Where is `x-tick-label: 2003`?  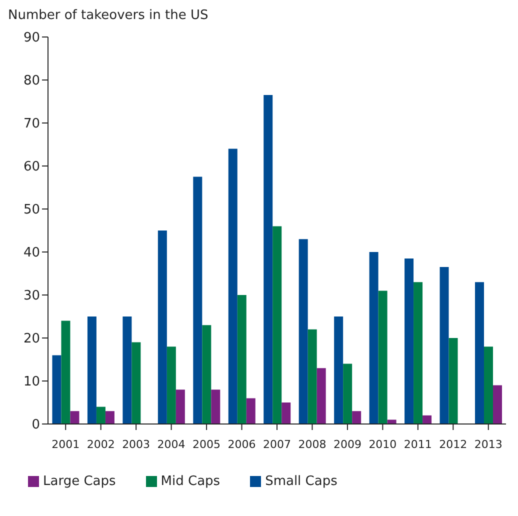
x-tick-label: 2003 is located at coordinates (136, 444).